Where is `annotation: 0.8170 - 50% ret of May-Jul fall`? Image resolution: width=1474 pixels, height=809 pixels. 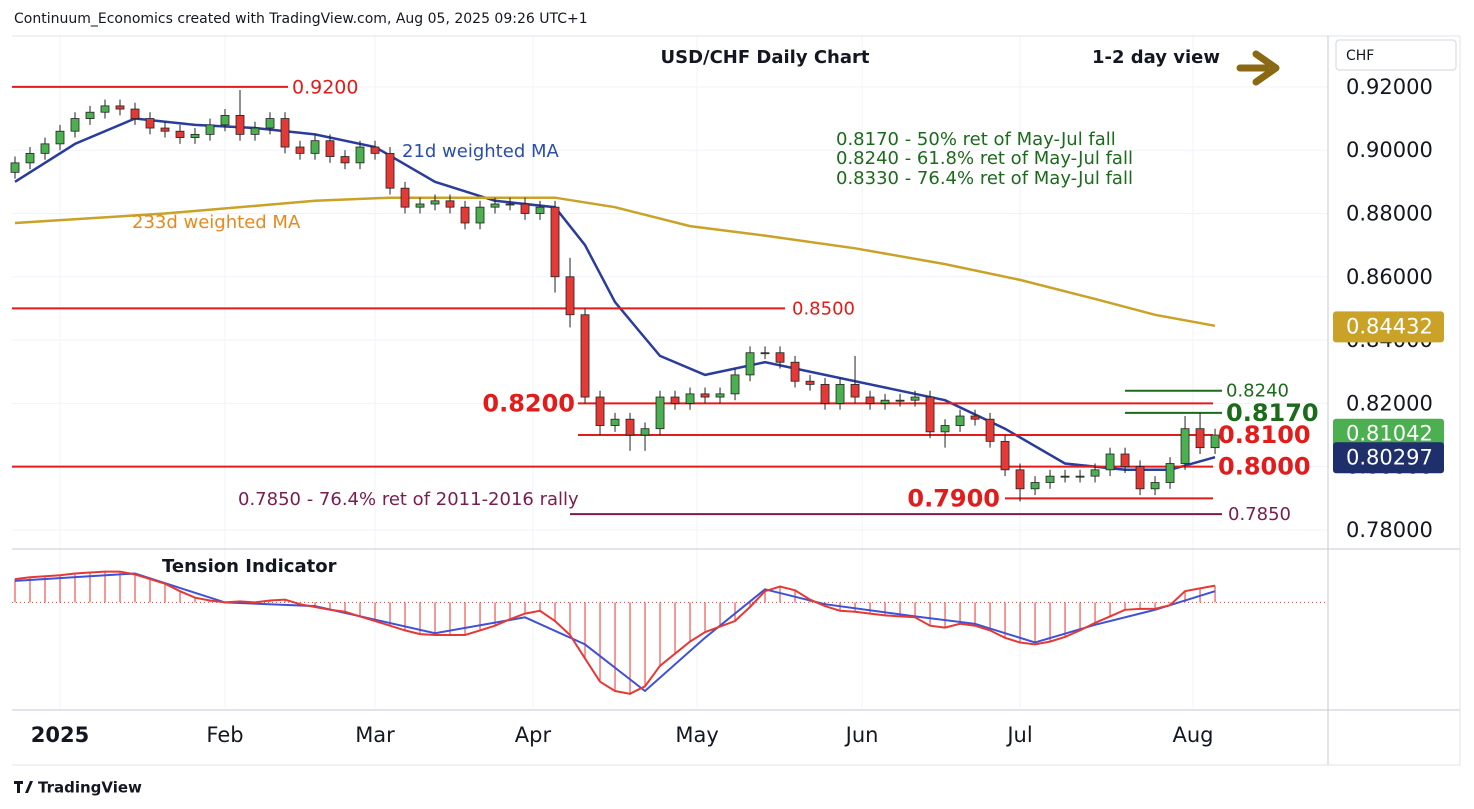 annotation: 0.8170 - 50% ret of May-Jul fall is located at coordinates (976, 139).